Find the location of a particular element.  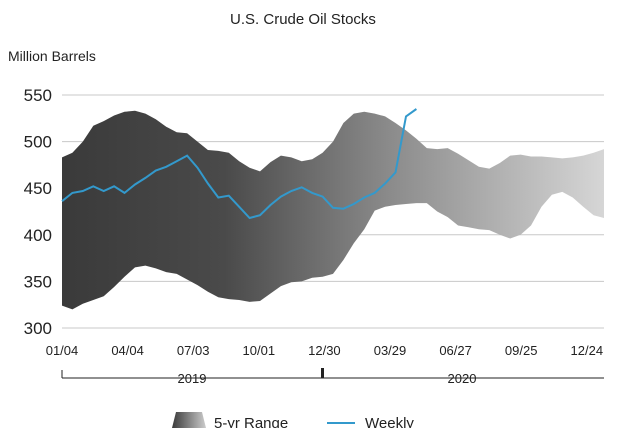

legend-weekly-label: Weekly is located at coordinates (389, 421).